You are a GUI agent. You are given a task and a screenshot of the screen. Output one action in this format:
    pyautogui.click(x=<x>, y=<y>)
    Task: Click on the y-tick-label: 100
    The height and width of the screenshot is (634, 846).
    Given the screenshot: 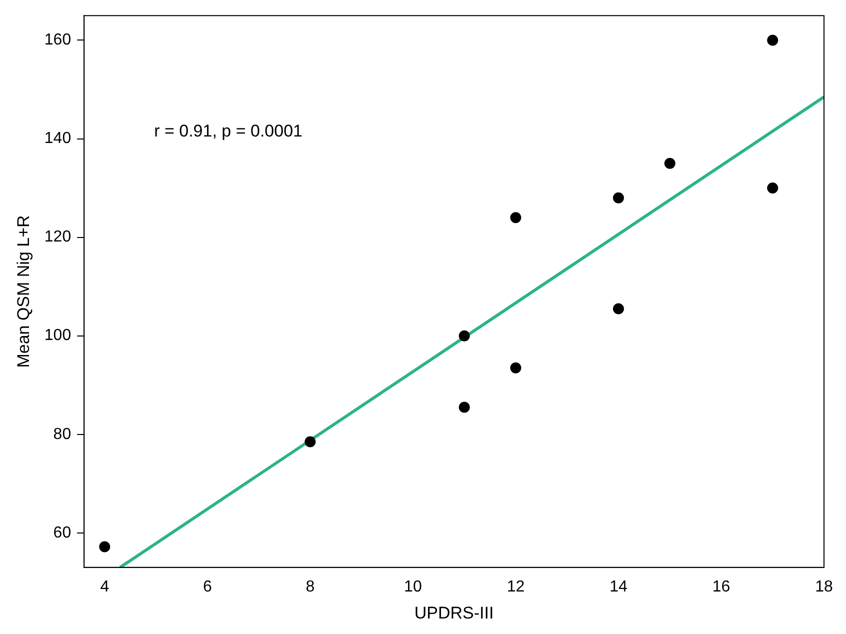 What is the action you would take?
    pyautogui.click(x=58, y=335)
    